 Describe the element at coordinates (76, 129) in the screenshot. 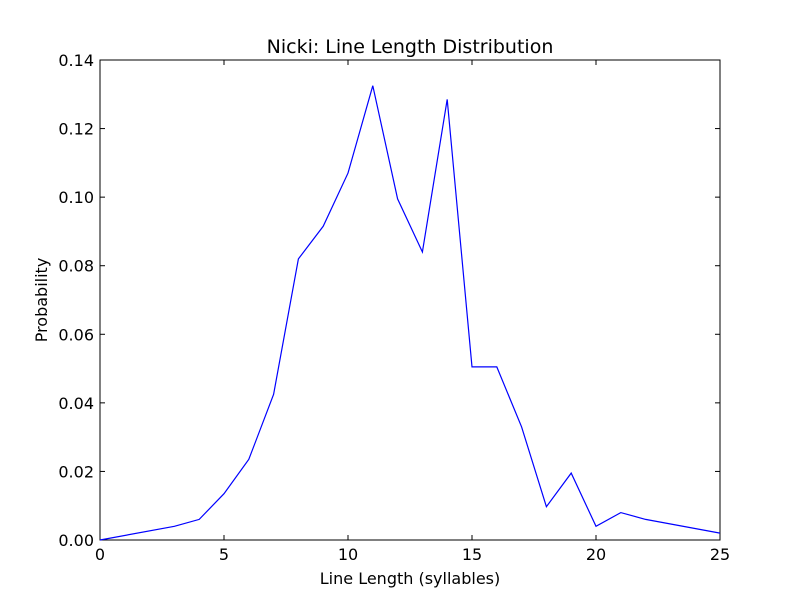

I see `y-tick-label: 0.12` at that location.